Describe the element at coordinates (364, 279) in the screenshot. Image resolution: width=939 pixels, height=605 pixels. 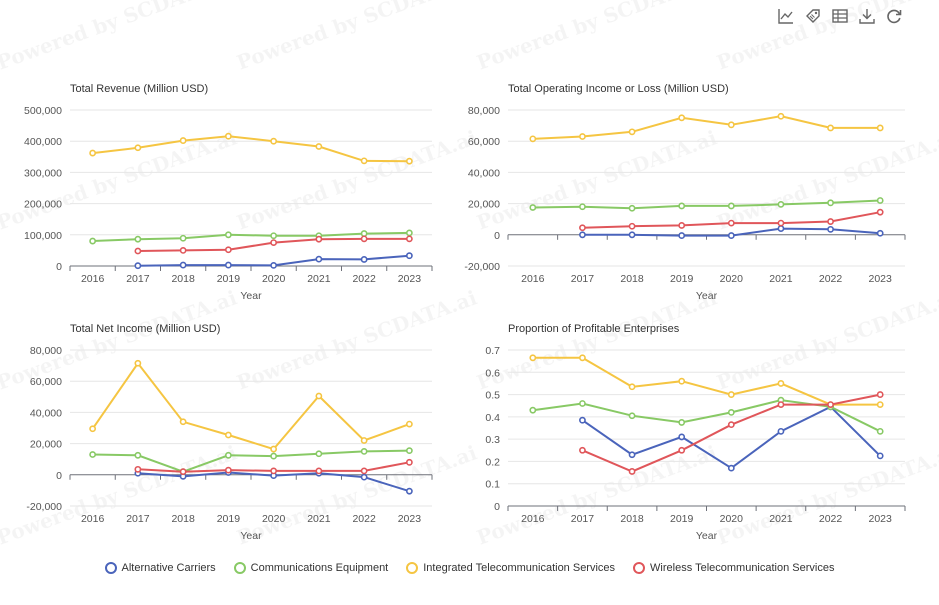
I see `x-tick-label: 2022` at that location.